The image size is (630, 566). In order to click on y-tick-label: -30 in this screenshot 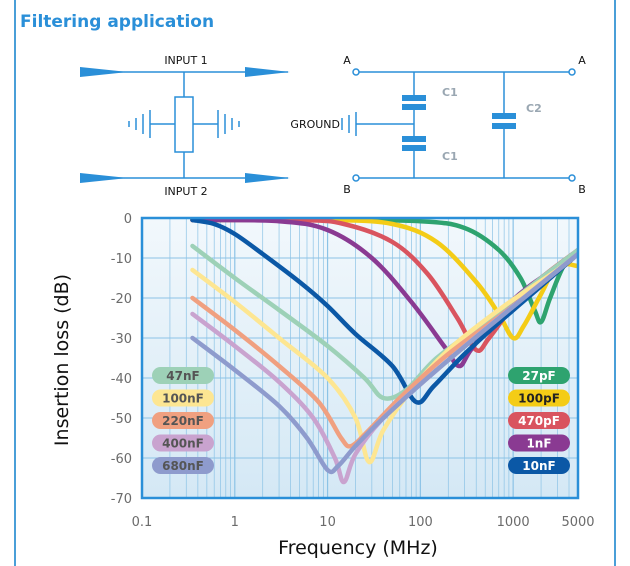, I will do `click(121, 339)`.